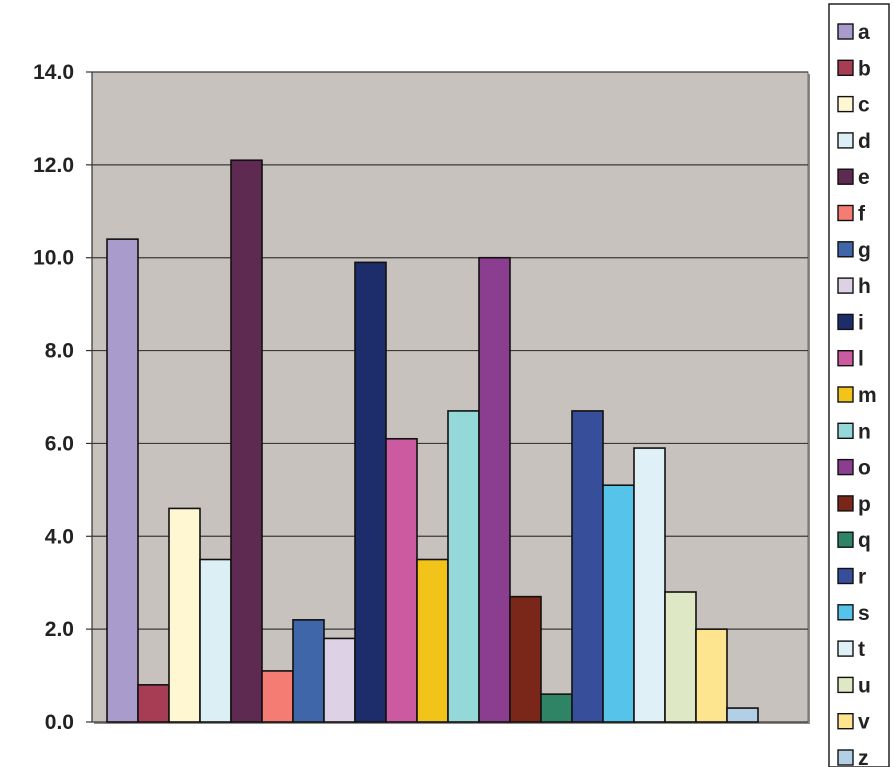 This screenshot has height=767, width=893. Describe the element at coordinates (862, 577) in the screenshot. I see `legend-label-r: r` at that location.